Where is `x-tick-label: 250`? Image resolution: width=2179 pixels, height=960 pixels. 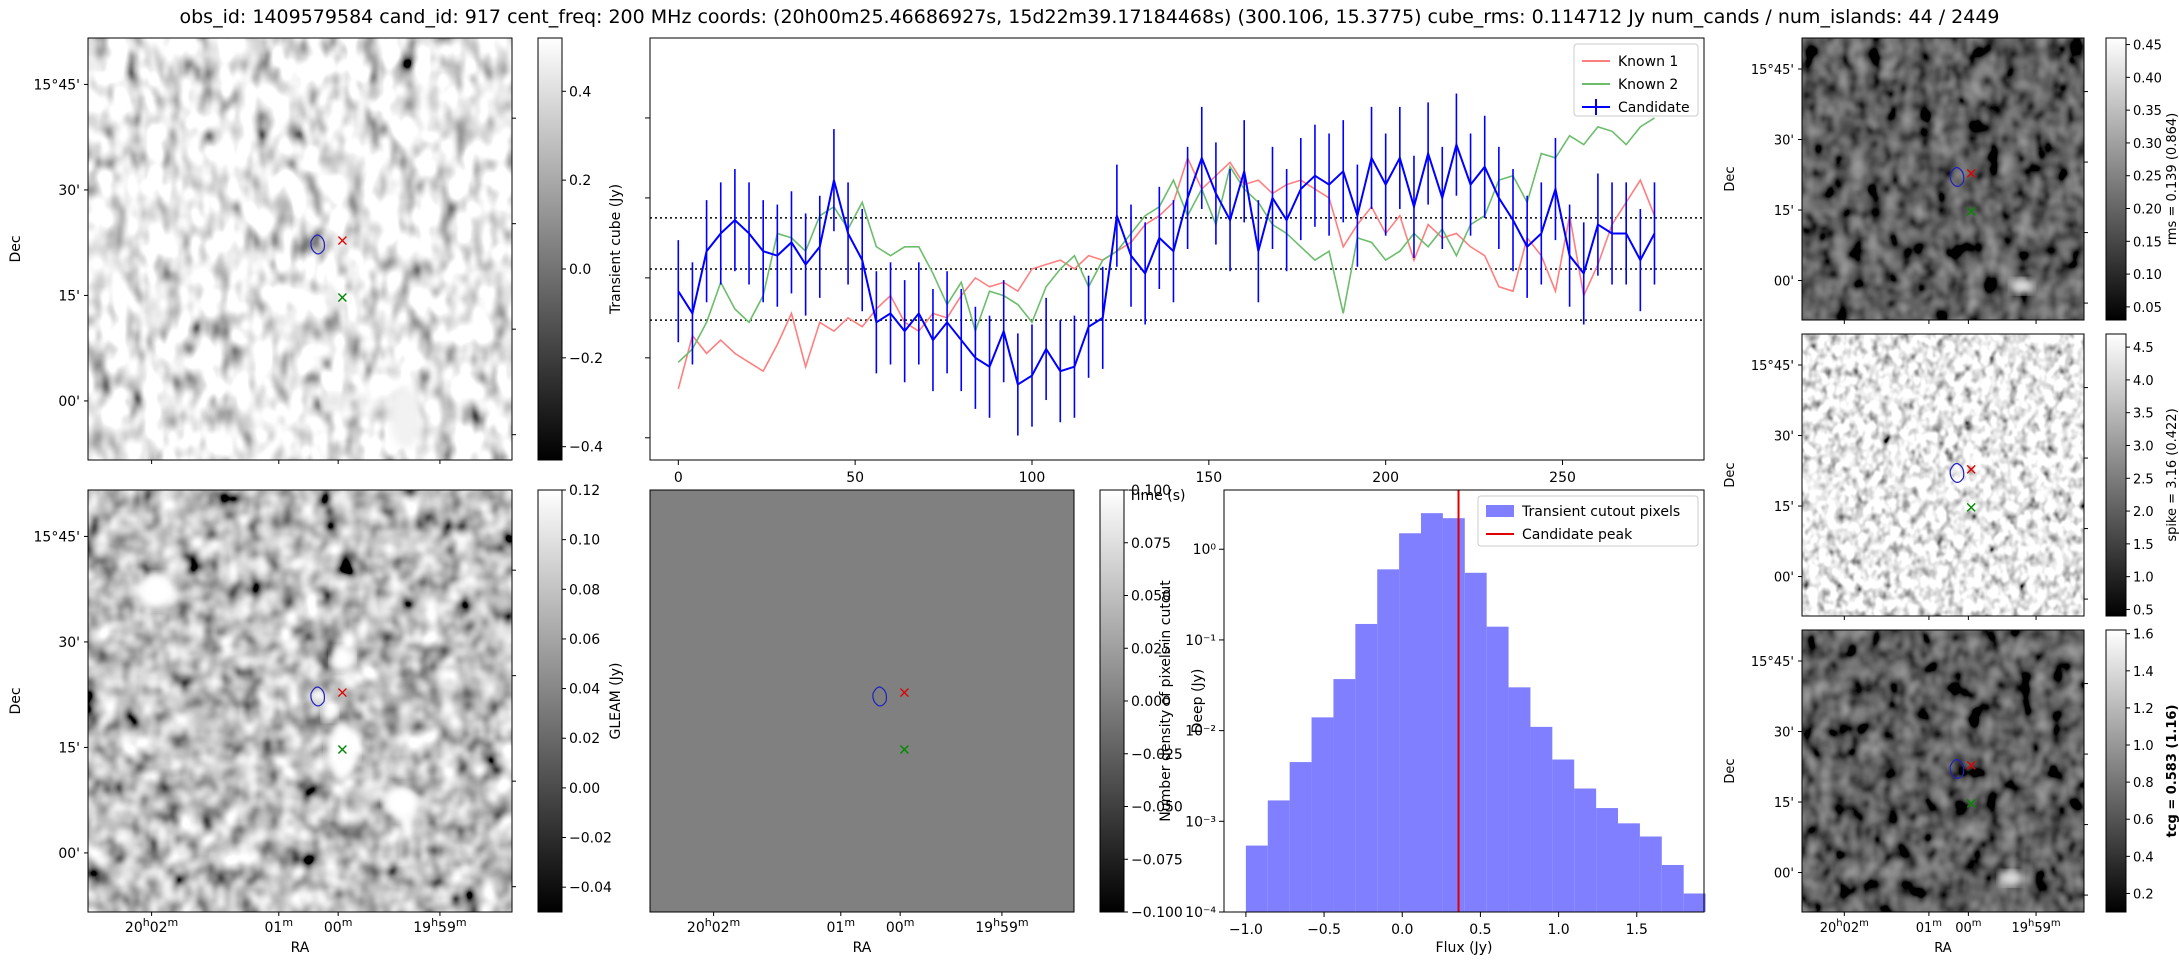 x-tick-label: 250 is located at coordinates (1562, 478).